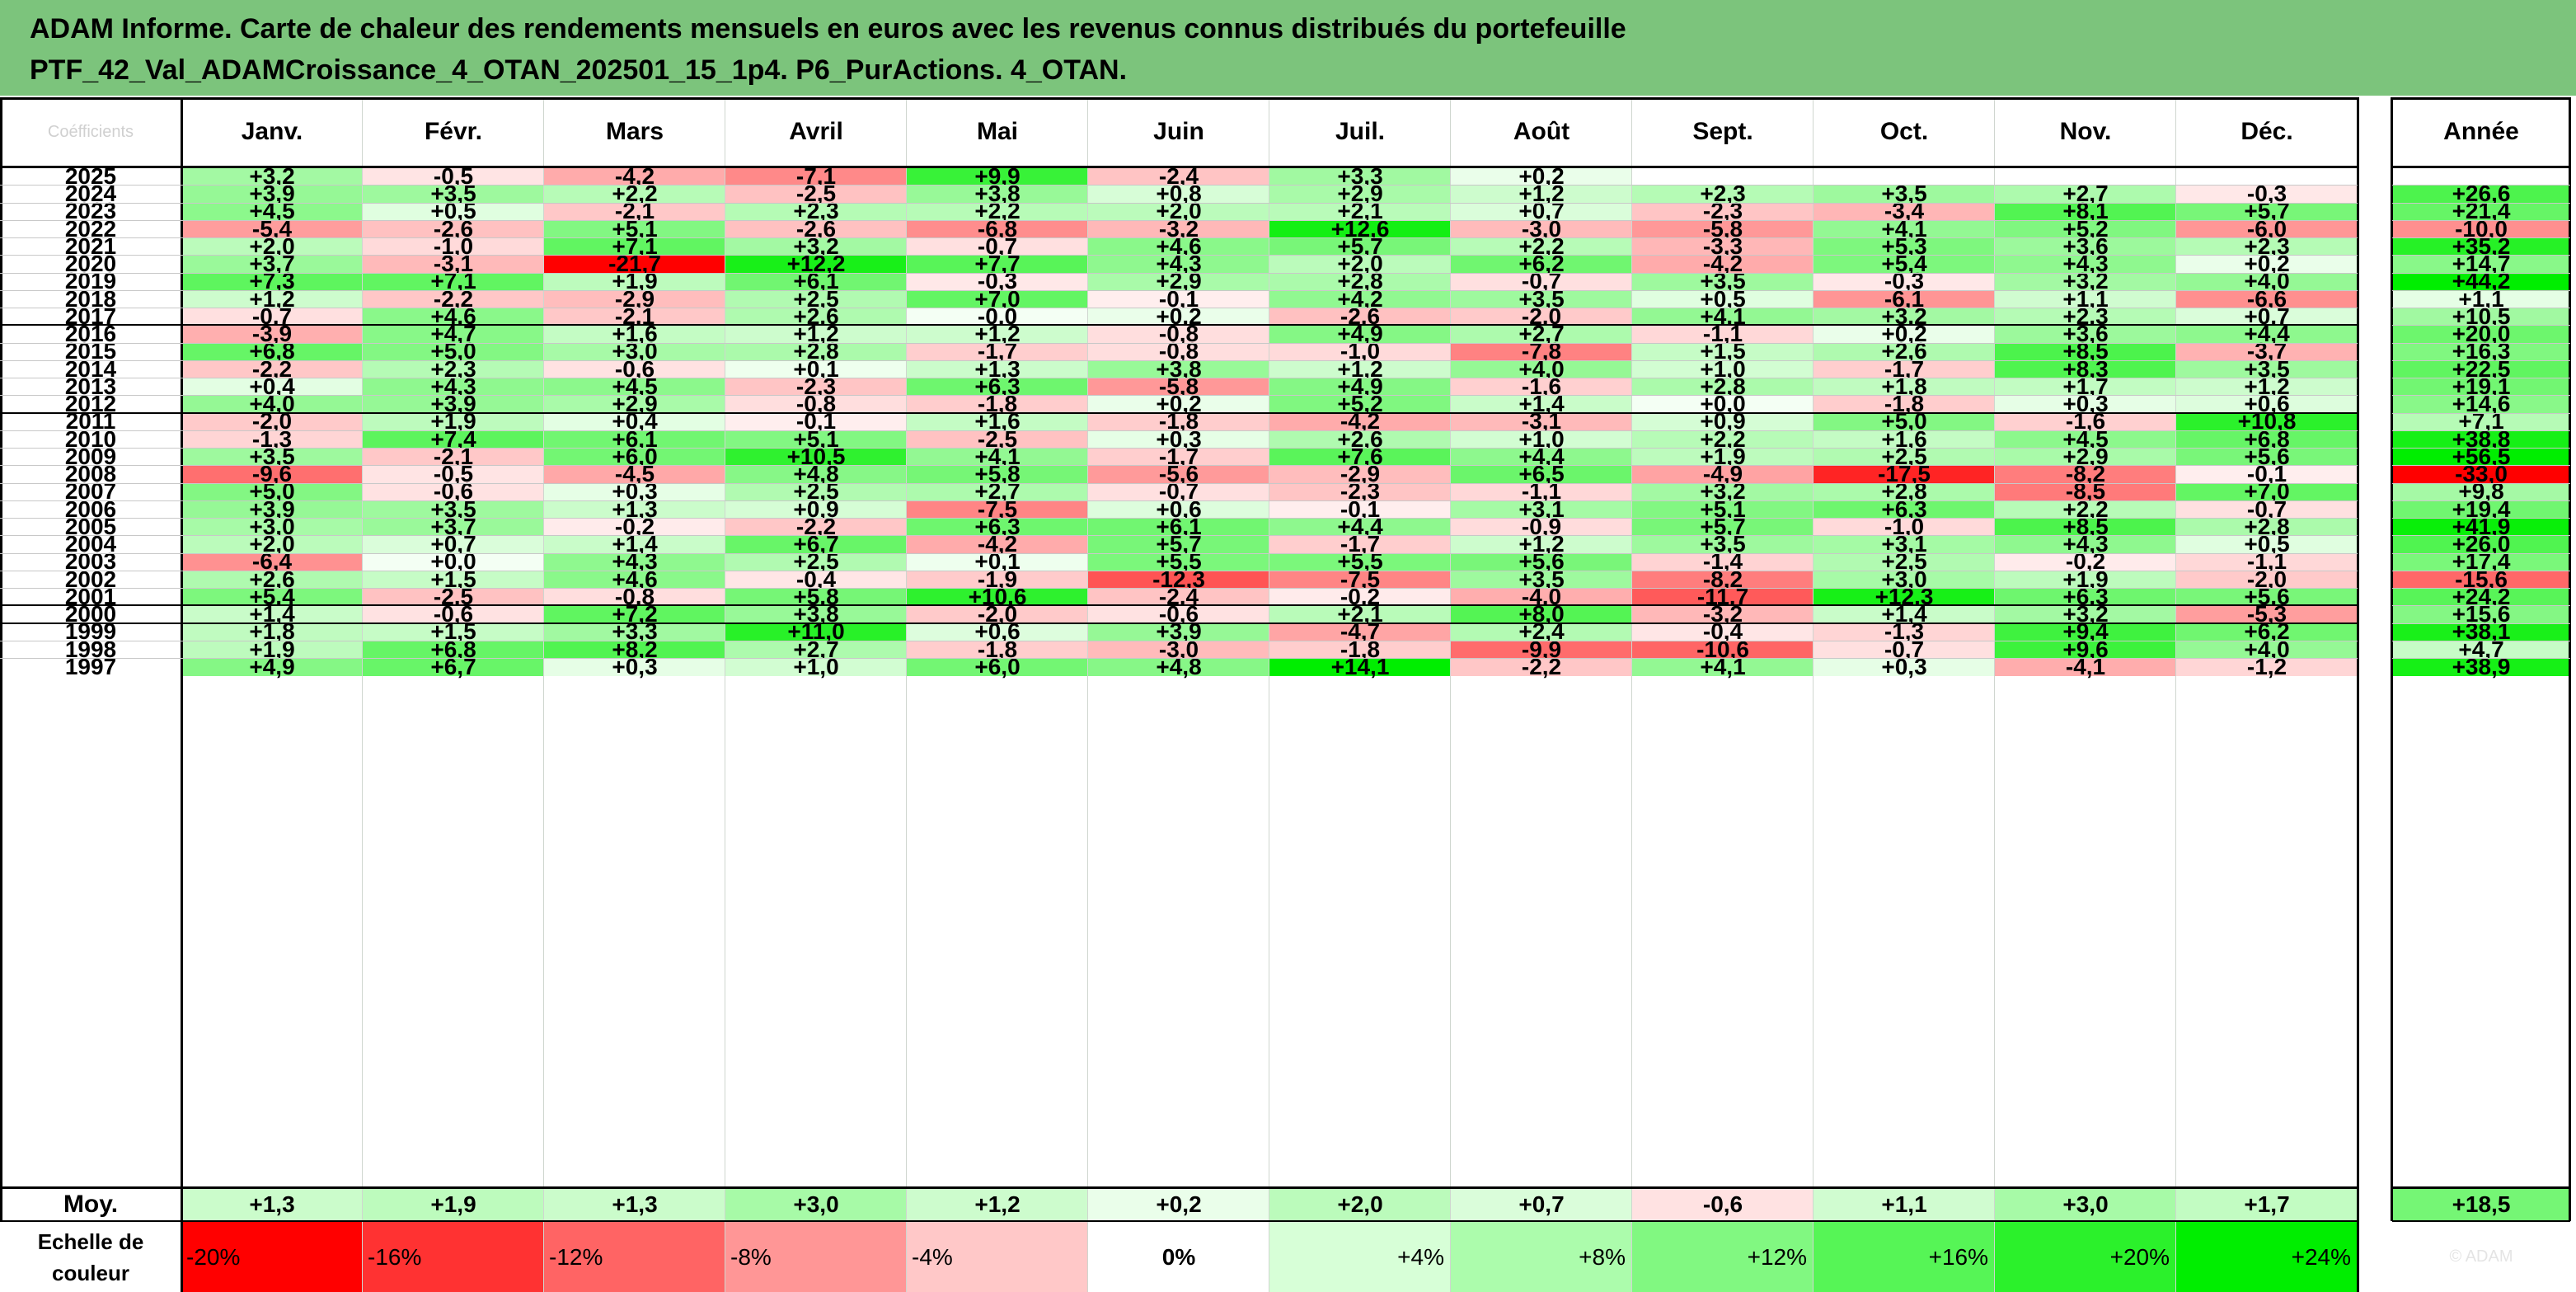  What do you see at coordinates (816, 561) in the screenshot?
I see `heatmap-cell: +2,5` at bounding box center [816, 561].